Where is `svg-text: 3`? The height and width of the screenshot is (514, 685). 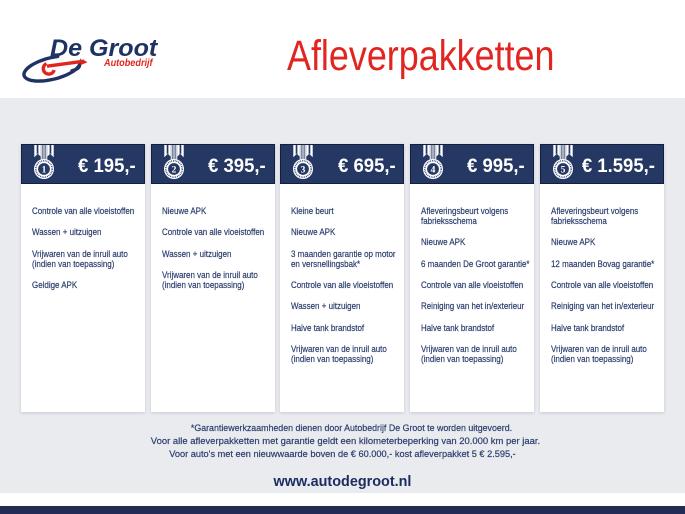
svg-text: 3 is located at coordinates (303, 170).